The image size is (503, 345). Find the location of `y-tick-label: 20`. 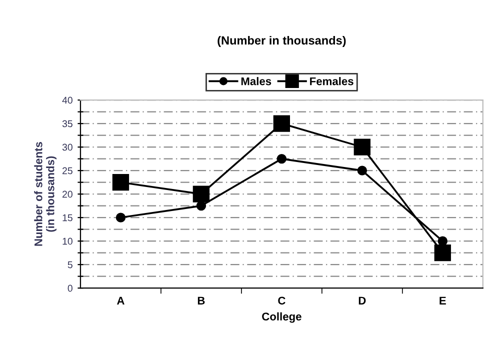

y-tick-label: 20 is located at coordinates (67, 194).